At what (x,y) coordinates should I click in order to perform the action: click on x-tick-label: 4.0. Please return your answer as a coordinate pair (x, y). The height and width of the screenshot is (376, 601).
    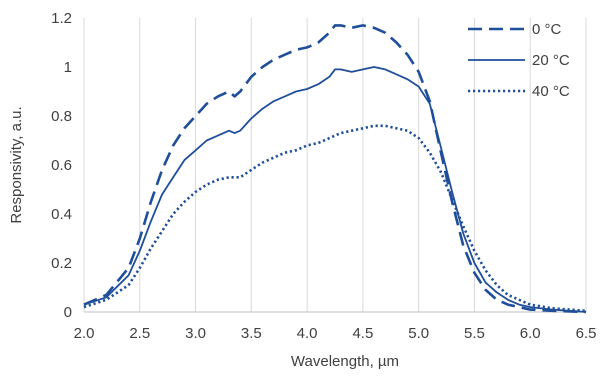
    Looking at the image, I should click on (307, 333).